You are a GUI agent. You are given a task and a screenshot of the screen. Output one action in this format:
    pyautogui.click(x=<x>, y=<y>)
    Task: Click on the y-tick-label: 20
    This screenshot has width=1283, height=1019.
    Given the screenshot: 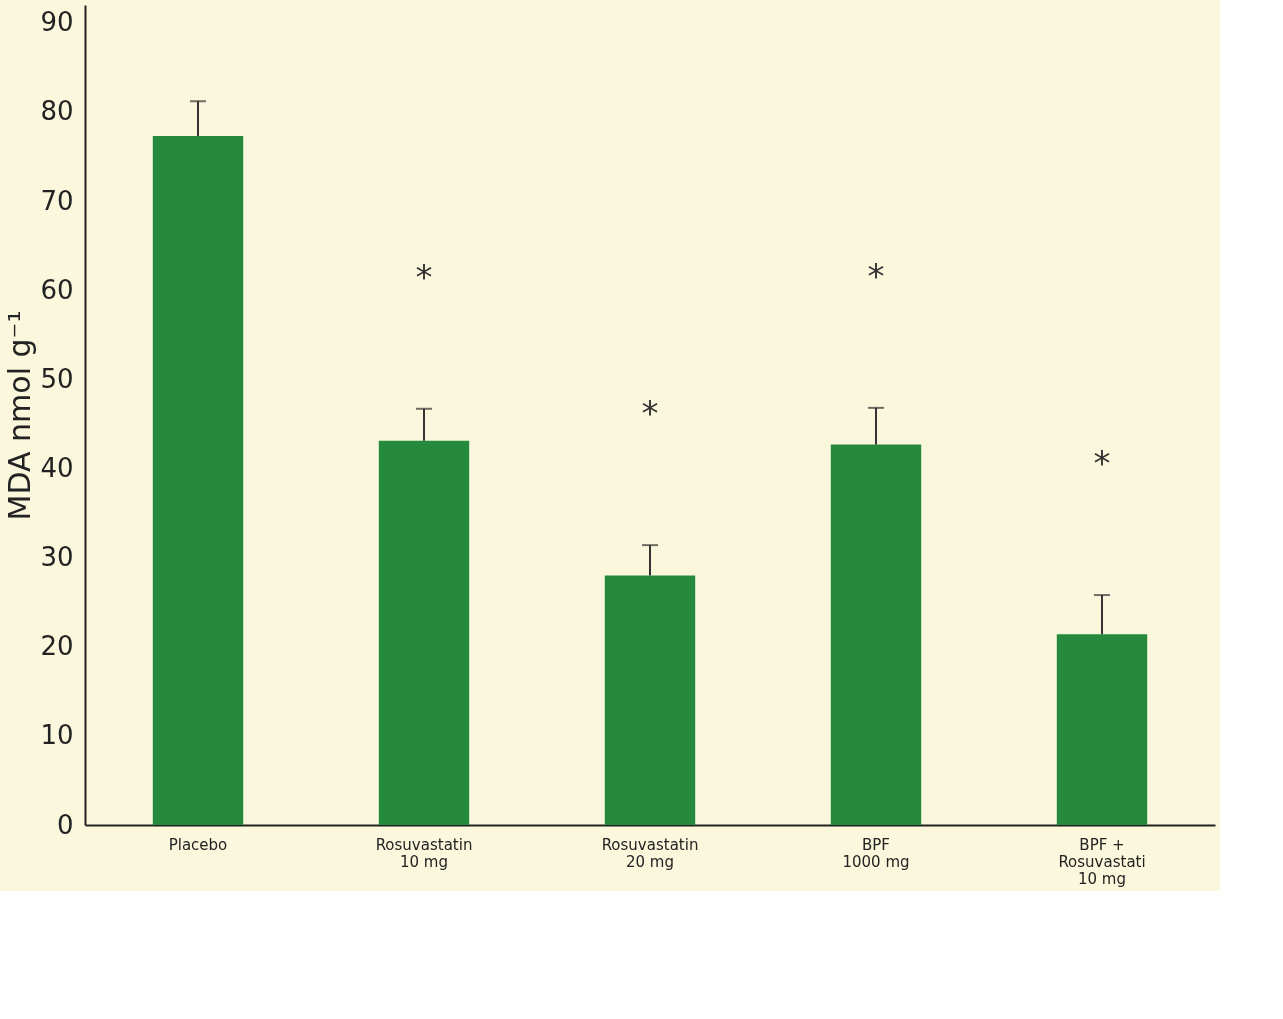 What is the action you would take?
    pyautogui.click(x=57, y=646)
    